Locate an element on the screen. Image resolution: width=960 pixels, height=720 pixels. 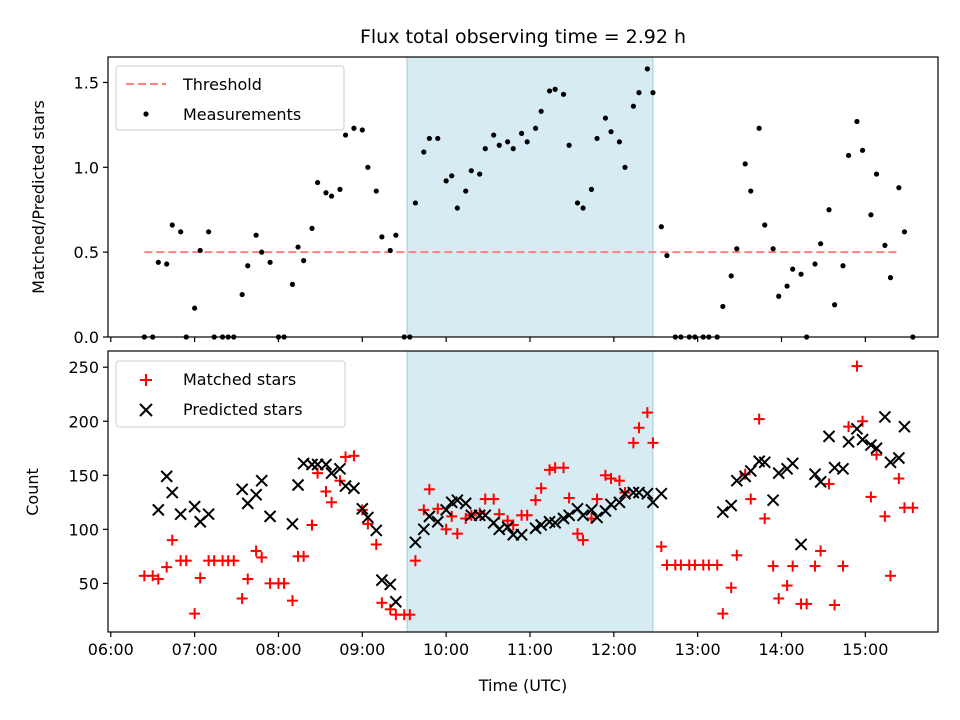
bottom-legend-box is located at coordinates (230, 394).